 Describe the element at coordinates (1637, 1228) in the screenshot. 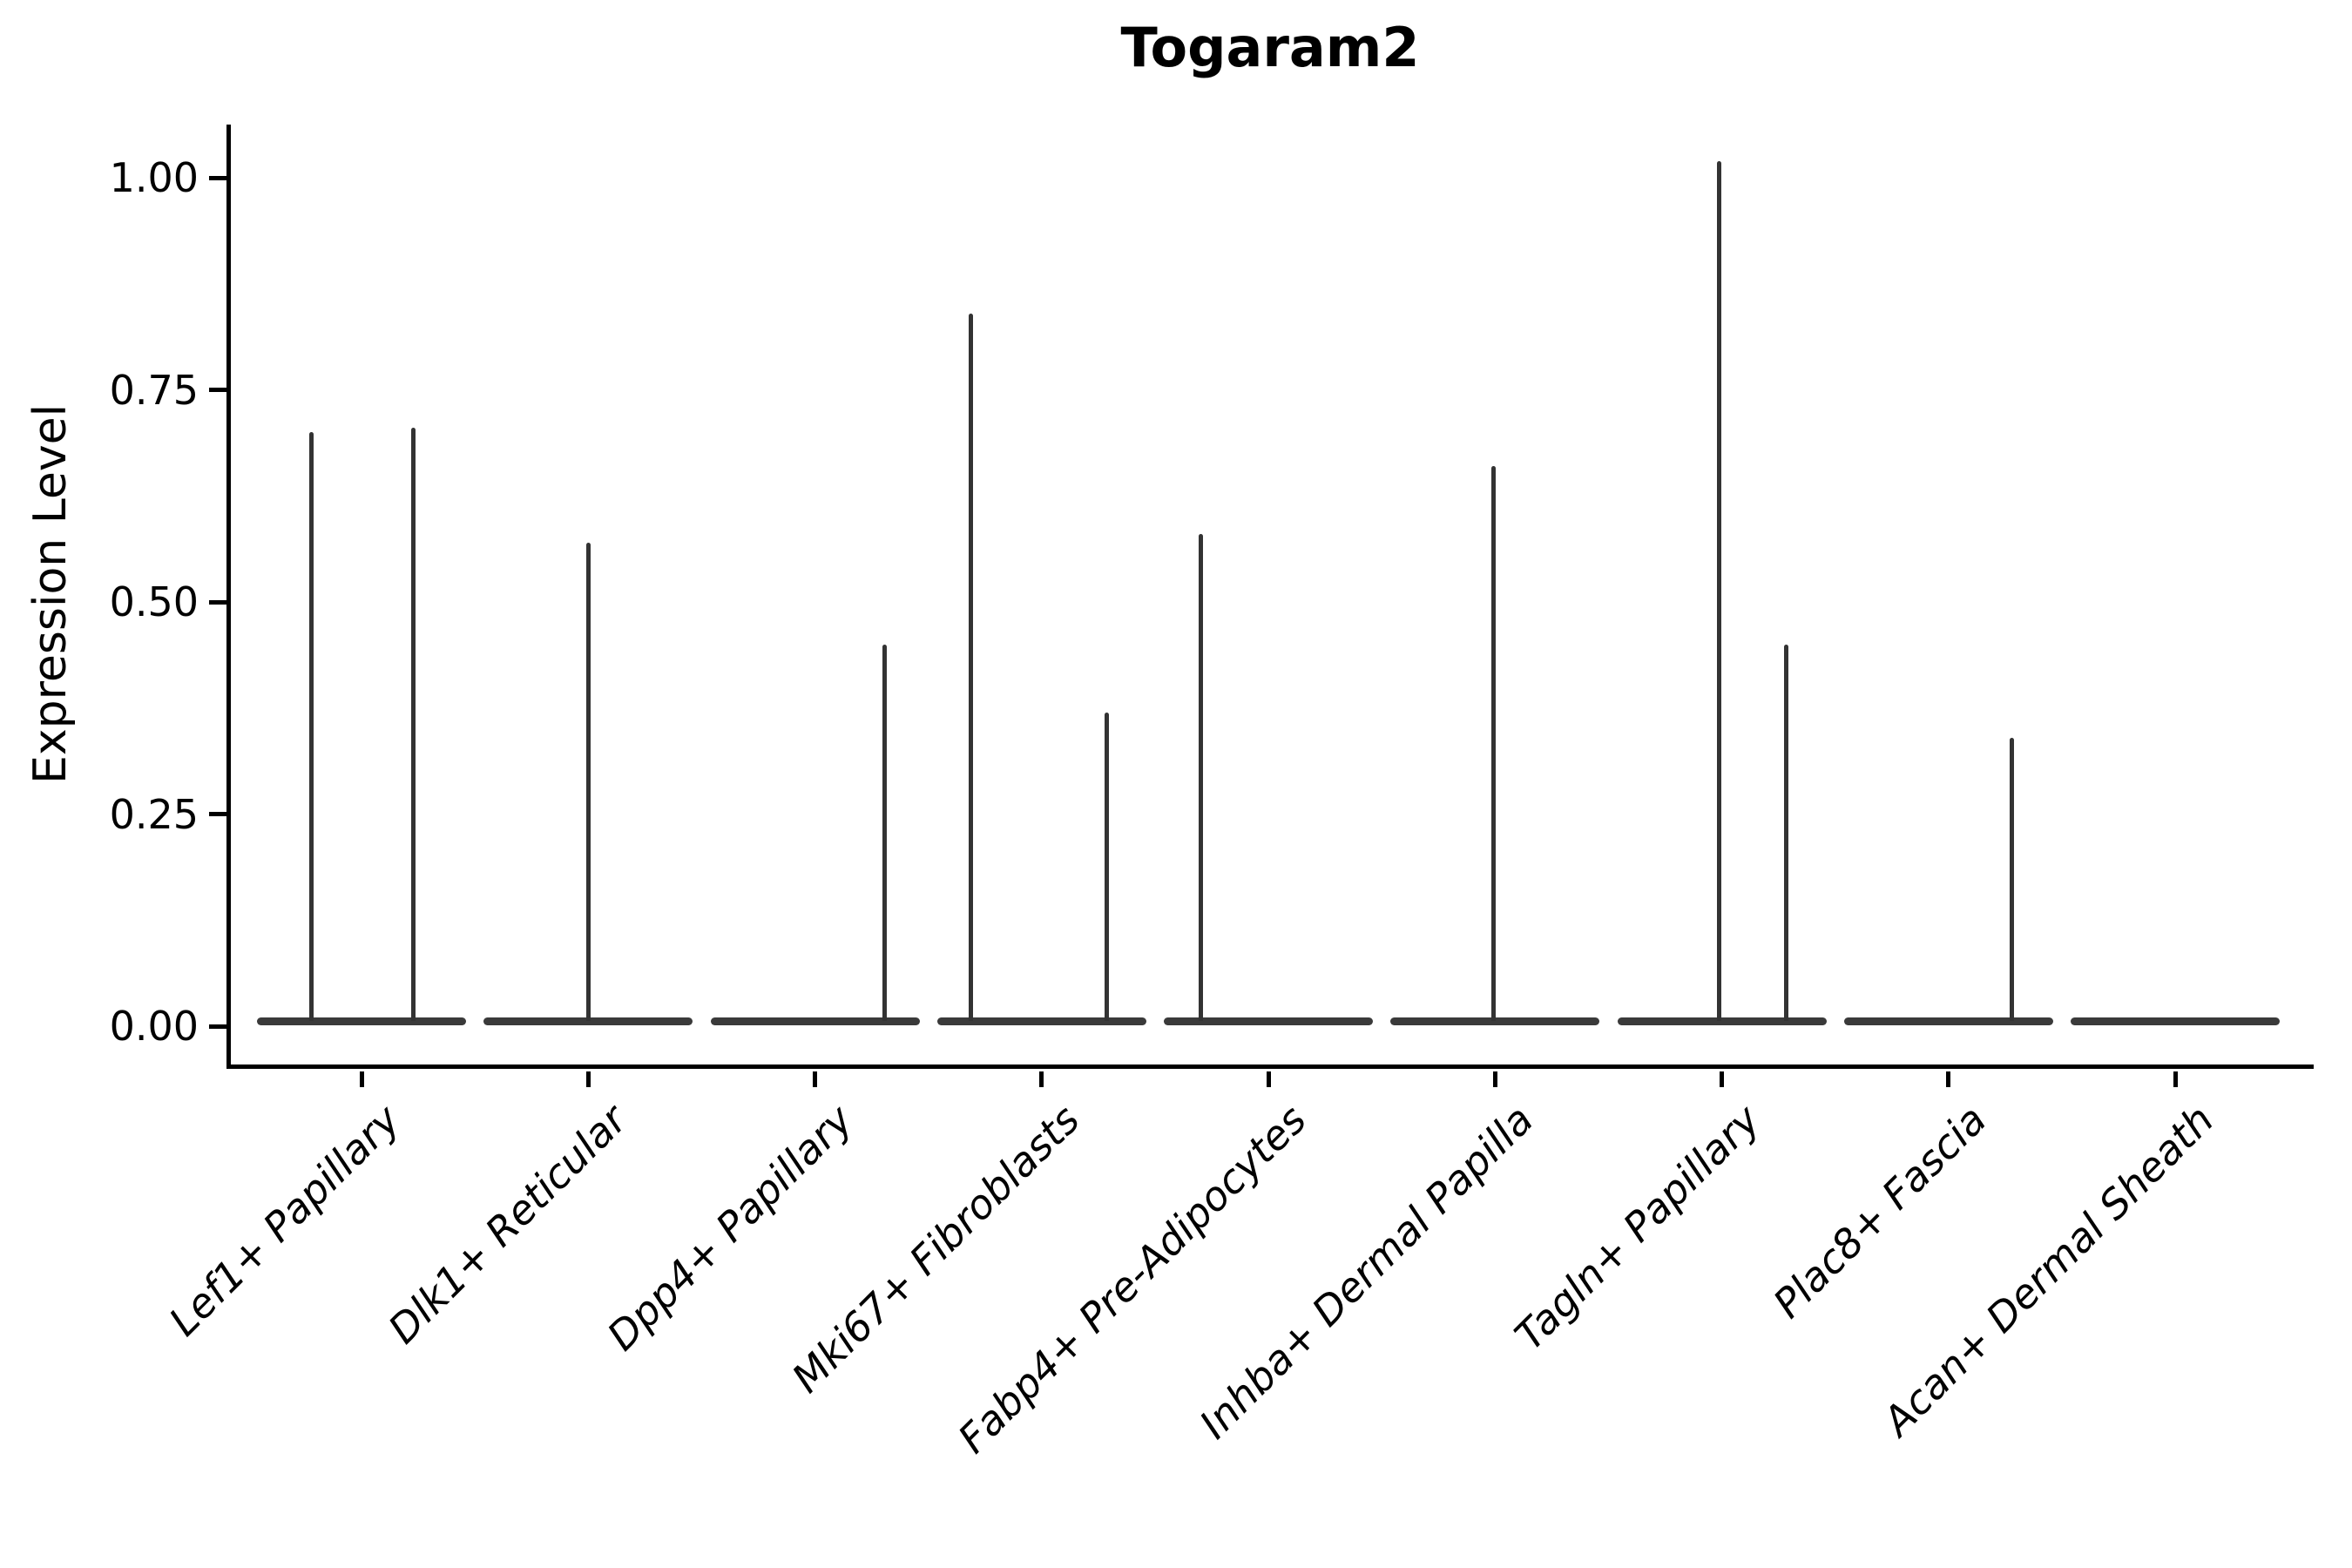

I see `x-axis-category-label: Tagln+ Papillary` at that location.